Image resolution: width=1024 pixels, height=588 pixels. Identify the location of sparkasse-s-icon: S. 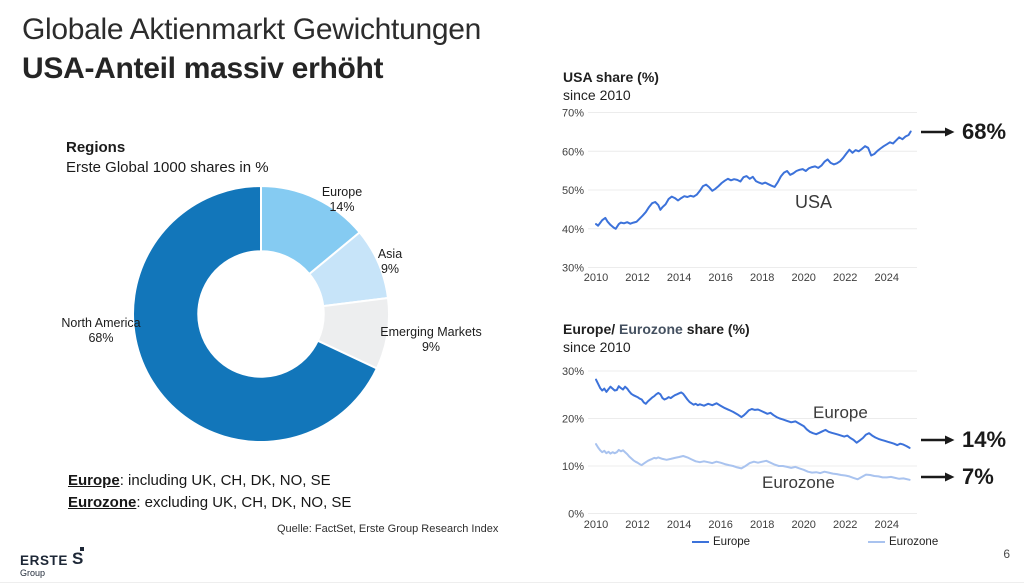
(78, 557).